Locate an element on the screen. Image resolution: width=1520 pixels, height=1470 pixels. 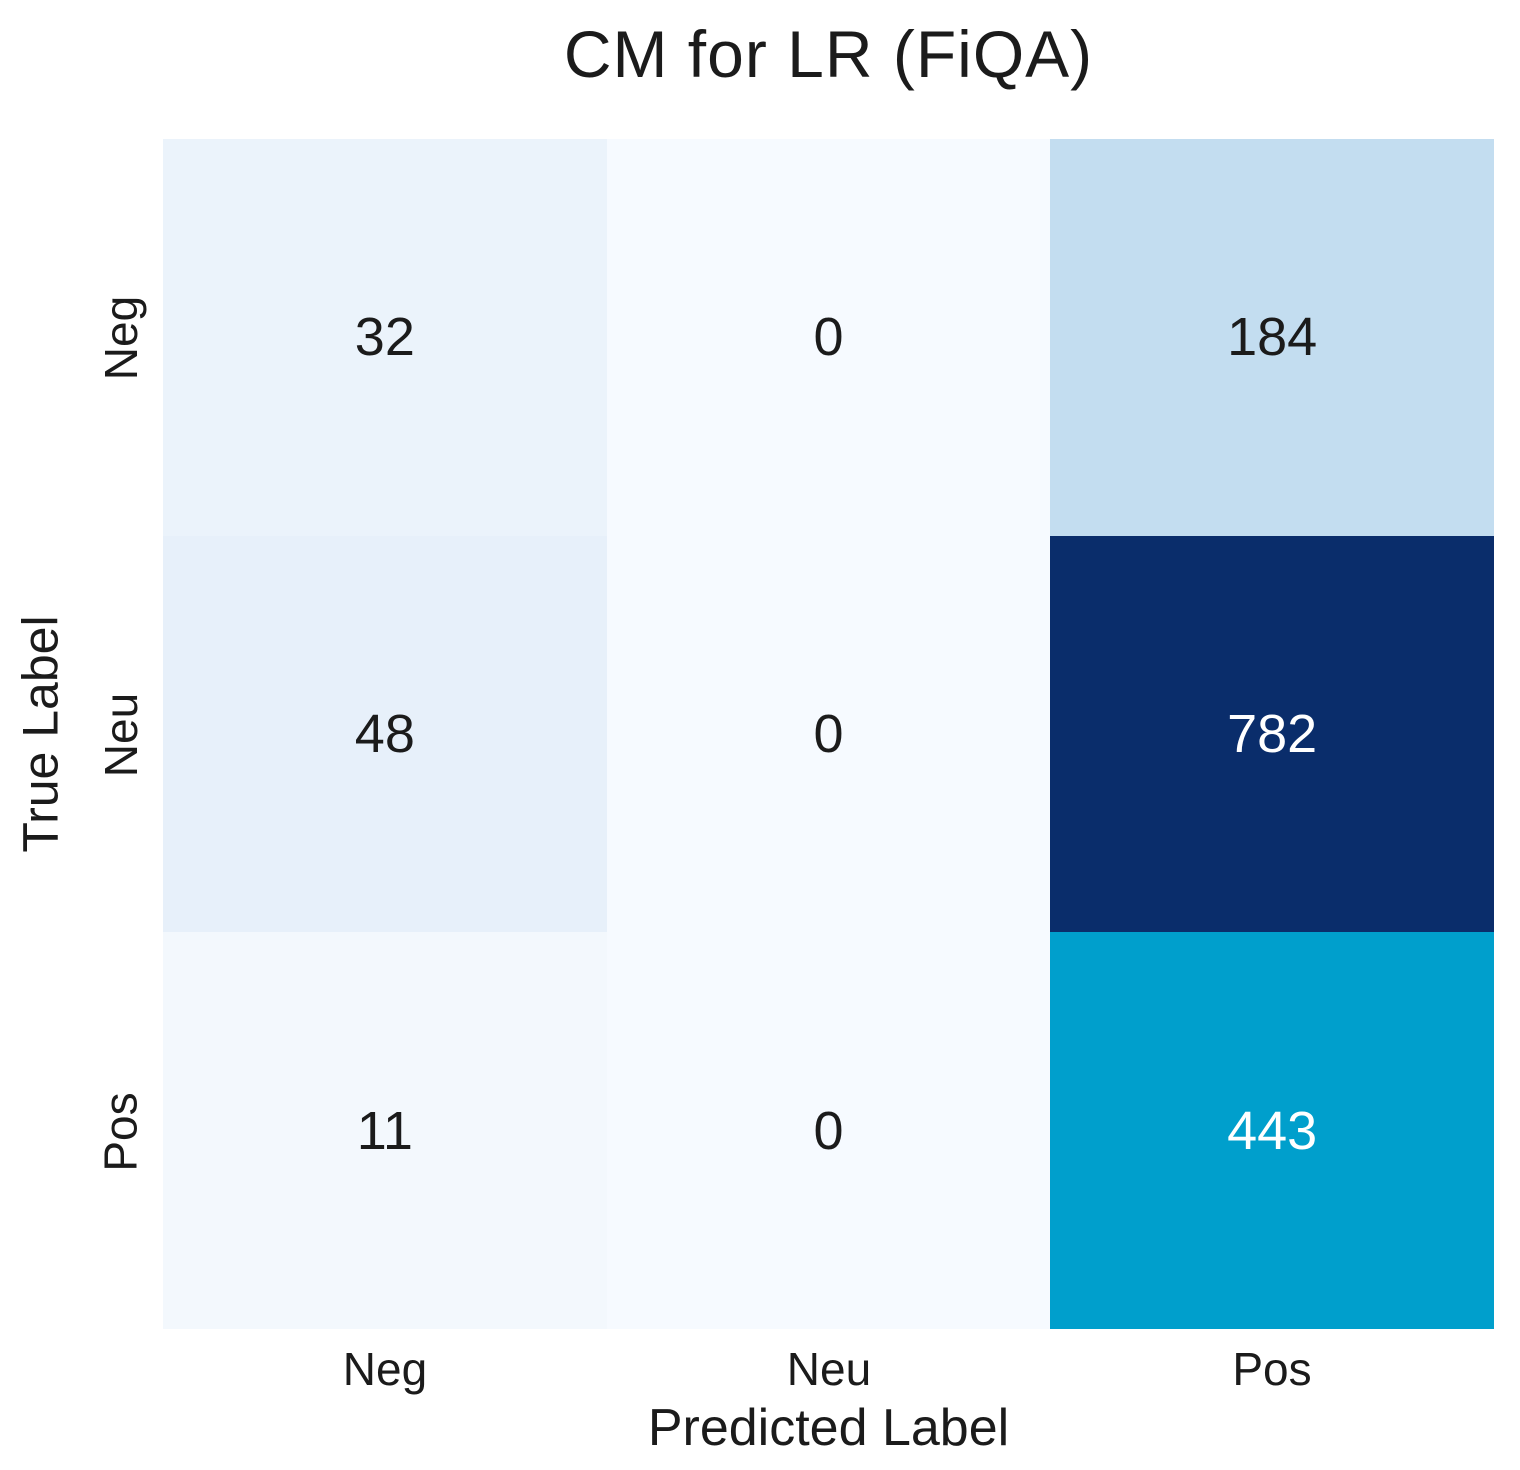
y-axis-label-wrap: True Label is located at coordinates (41, 734).